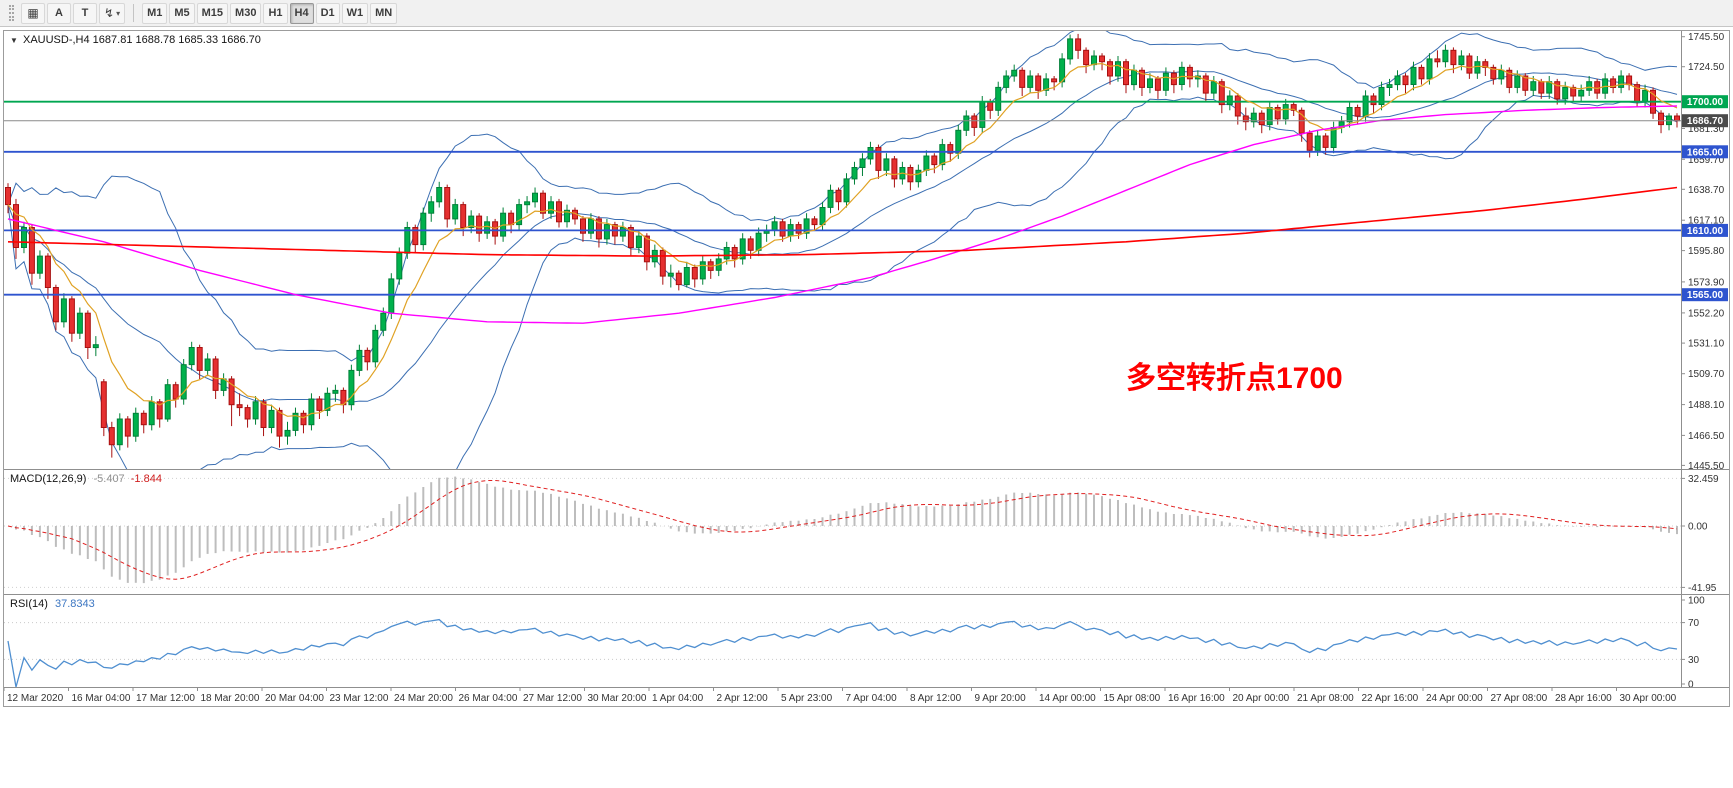 The image size is (1733, 788). What do you see at coordinates (552, 698) in the screenshot?
I see `x-axis-label: 27 Mar 12:00` at bounding box center [552, 698].